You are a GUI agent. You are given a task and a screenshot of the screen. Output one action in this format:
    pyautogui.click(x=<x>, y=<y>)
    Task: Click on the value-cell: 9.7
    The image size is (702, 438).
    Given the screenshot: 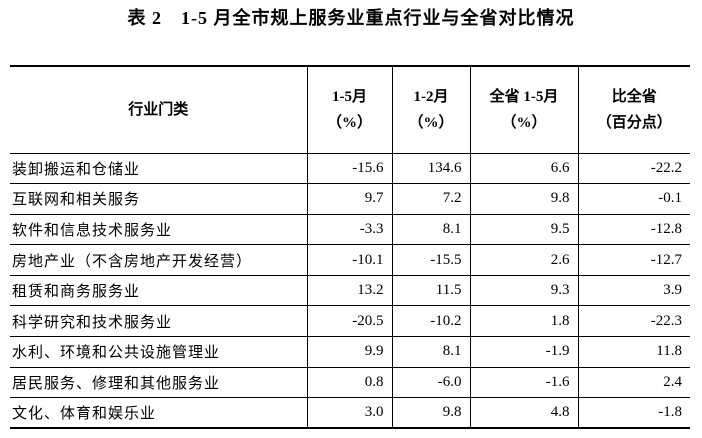 What is the action you would take?
    pyautogui.click(x=349, y=199)
    